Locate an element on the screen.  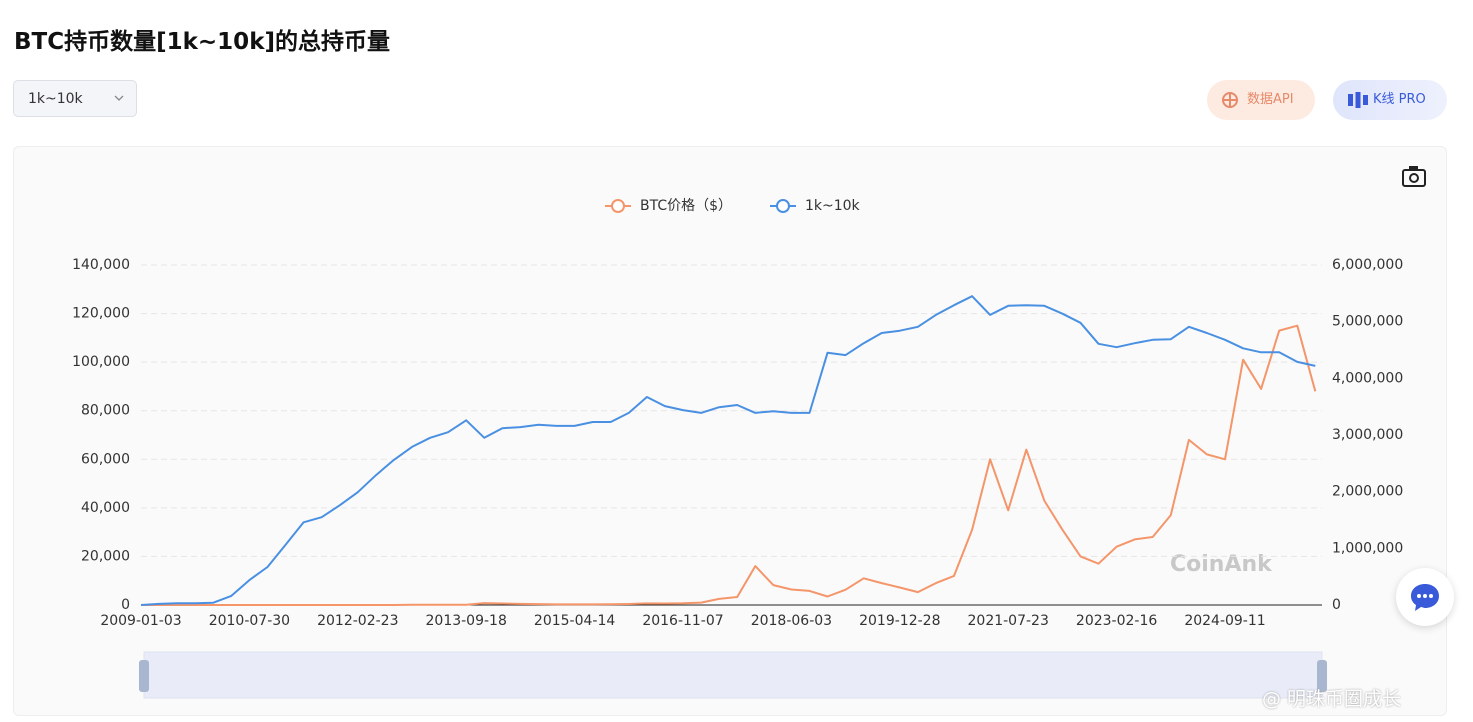
y2-tick-label: 4,000,000 is located at coordinates (1367, 378).